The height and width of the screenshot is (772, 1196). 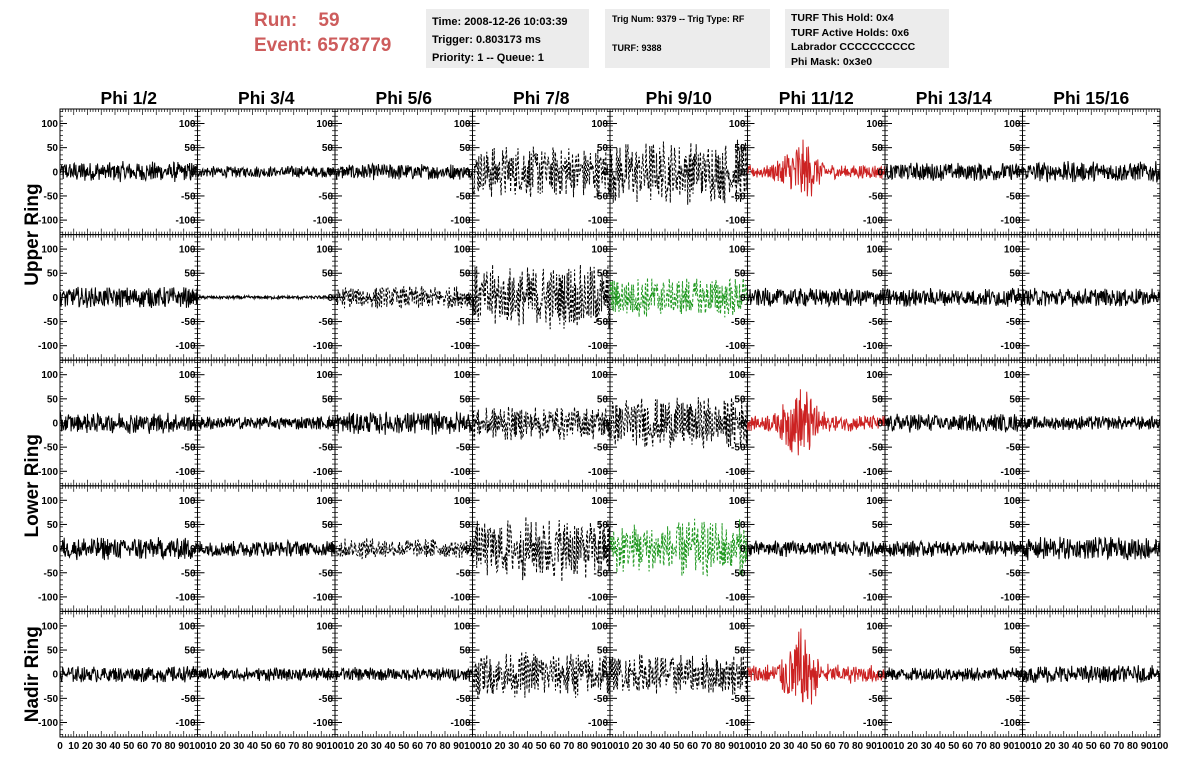 What do you see at coordinates (943, 423) in the screenshot?
I see `panel-r3-c7: 100 50 0 -50 -100` at bounding box center [943, 423].